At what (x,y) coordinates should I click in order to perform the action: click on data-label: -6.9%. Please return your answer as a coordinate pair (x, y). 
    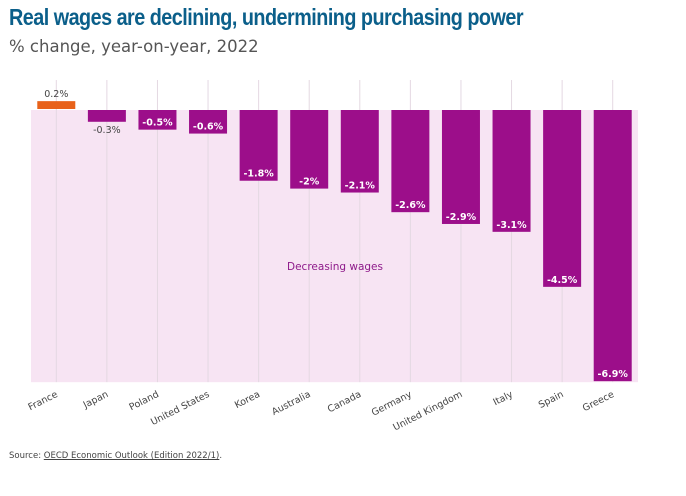
    Looking at the image, I should click on (613, 374).